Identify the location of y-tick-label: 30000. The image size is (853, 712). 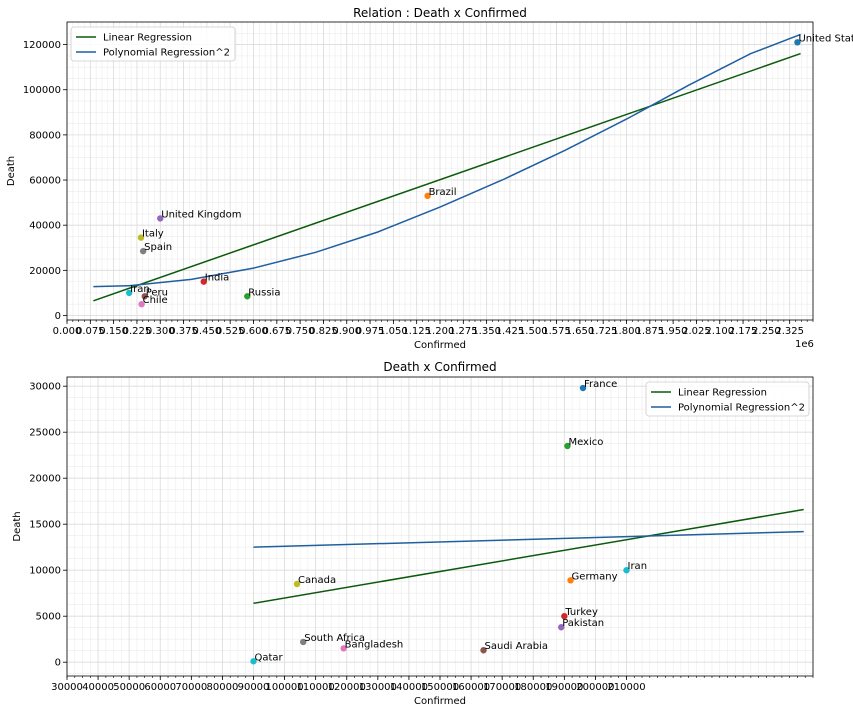
(45, 387).